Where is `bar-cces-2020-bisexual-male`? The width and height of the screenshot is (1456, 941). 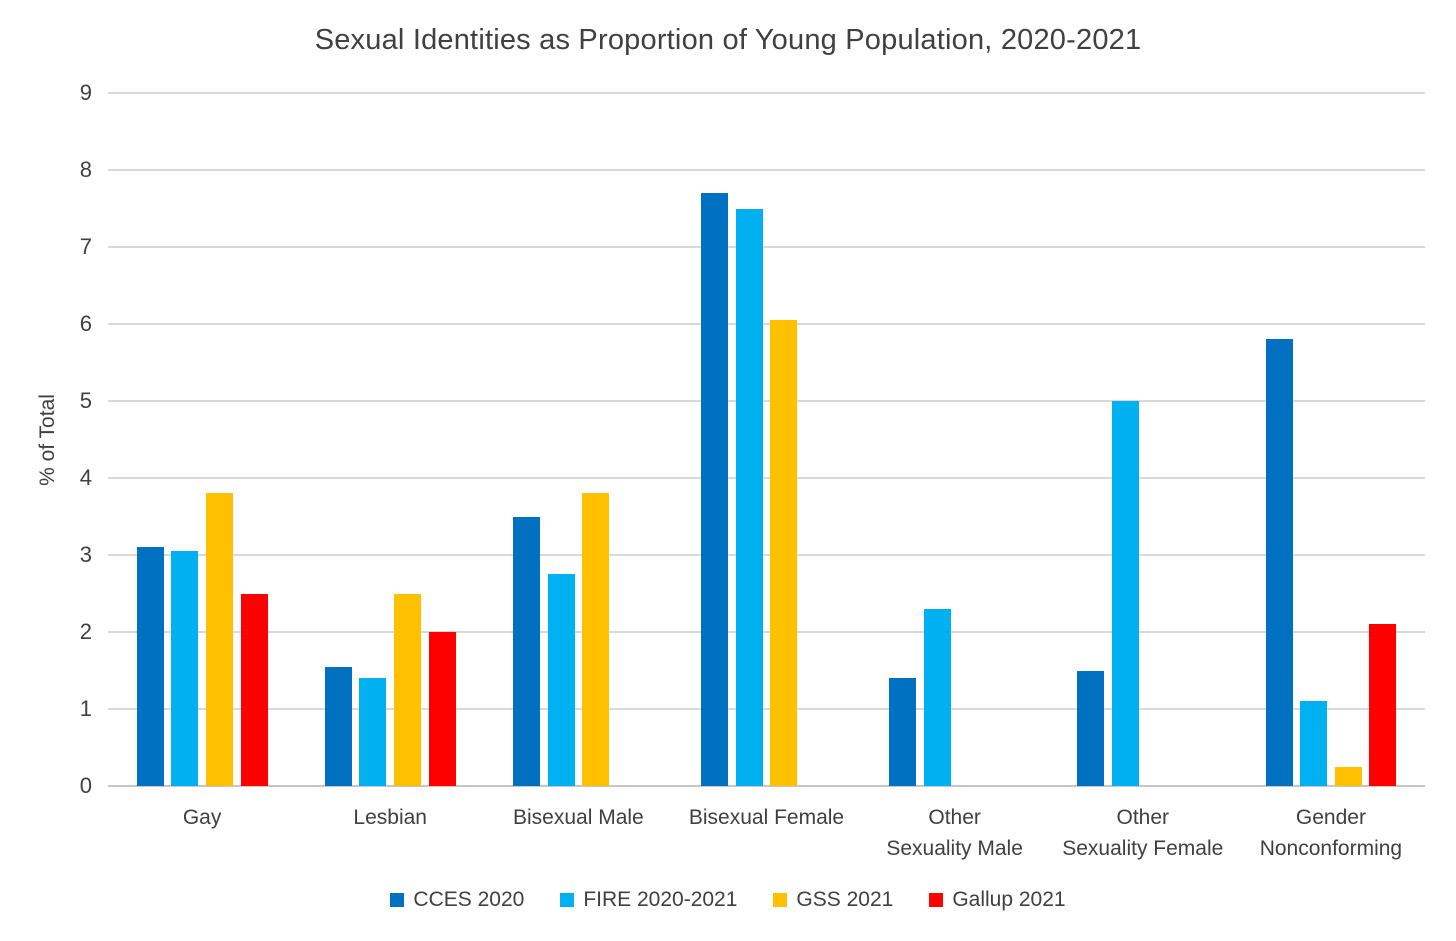
bar-cces-2020-bisexual-male is located at coordinates (526, 651).